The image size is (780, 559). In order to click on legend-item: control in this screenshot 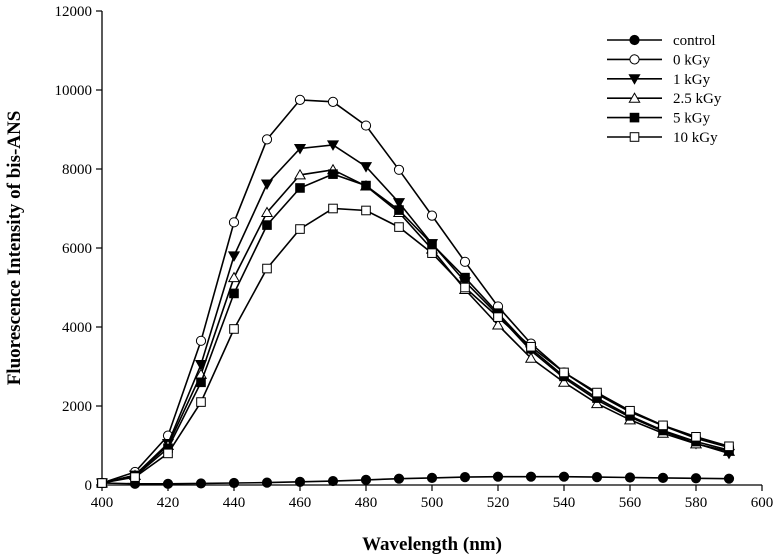, I will do `click(661, 41)`.